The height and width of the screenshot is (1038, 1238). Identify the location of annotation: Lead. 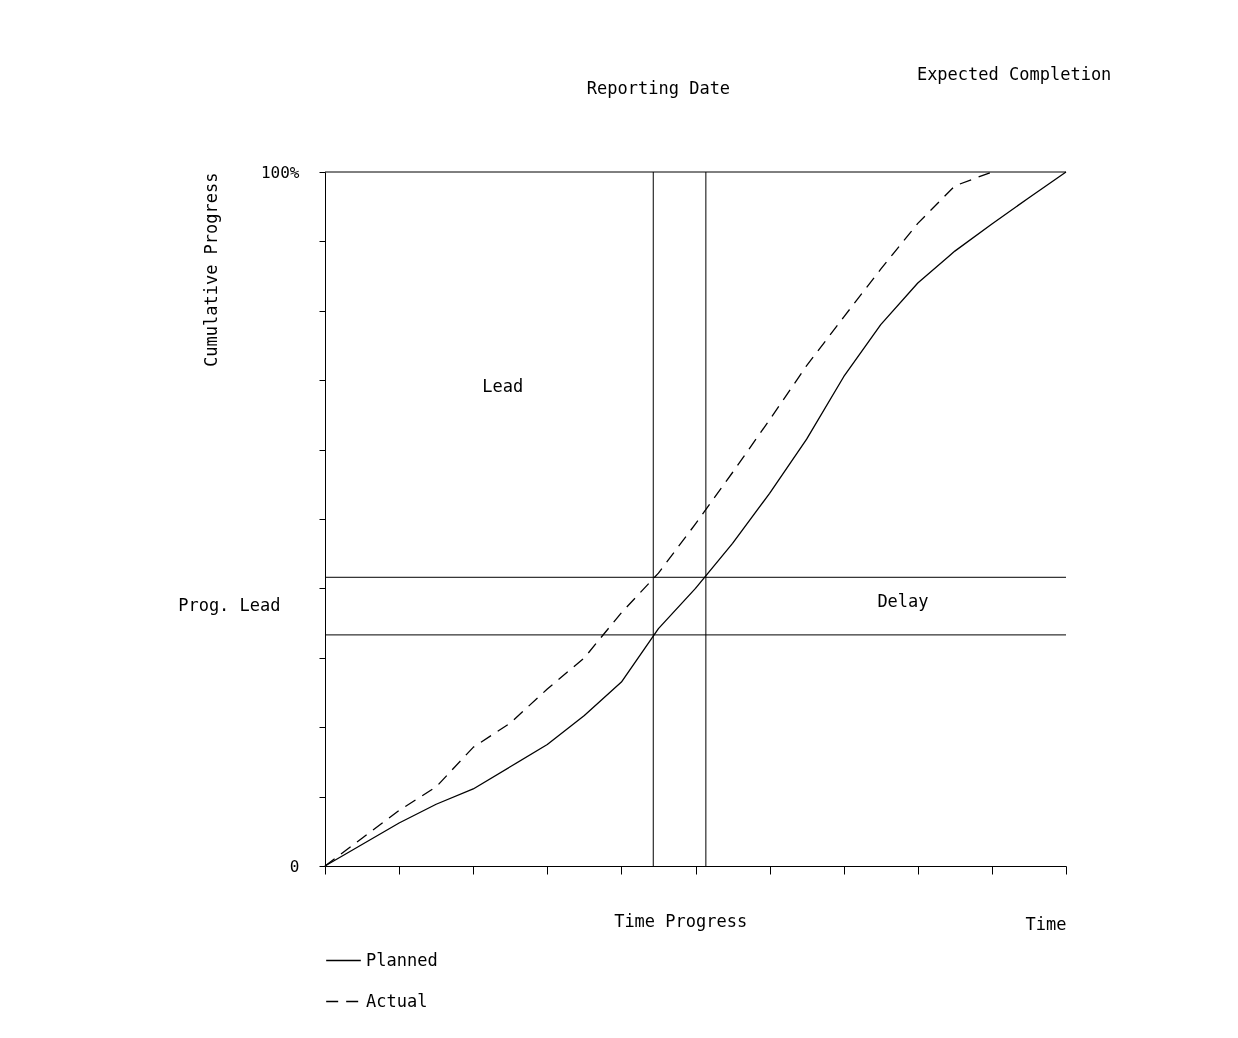
(503, 386).